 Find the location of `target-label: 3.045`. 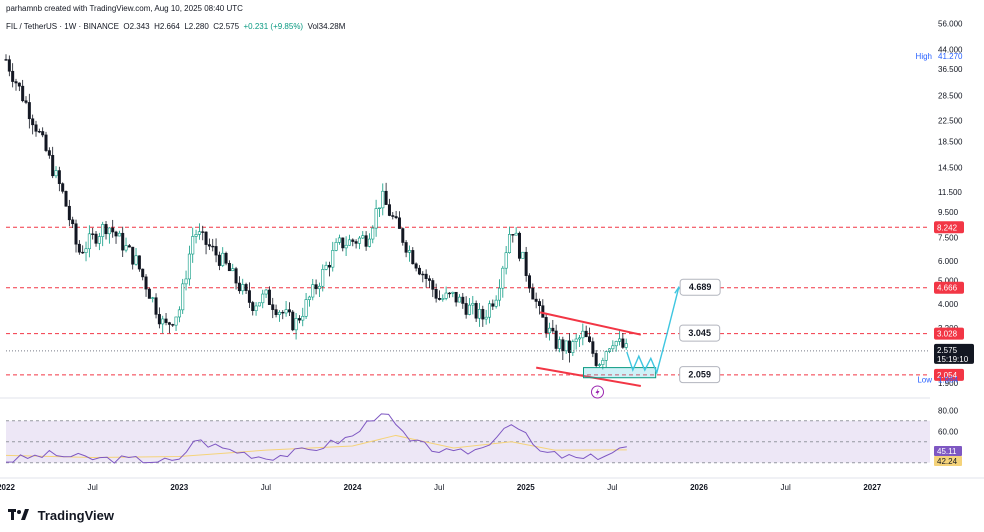

target-label: 3.045 is located at coordinates (699, 333).